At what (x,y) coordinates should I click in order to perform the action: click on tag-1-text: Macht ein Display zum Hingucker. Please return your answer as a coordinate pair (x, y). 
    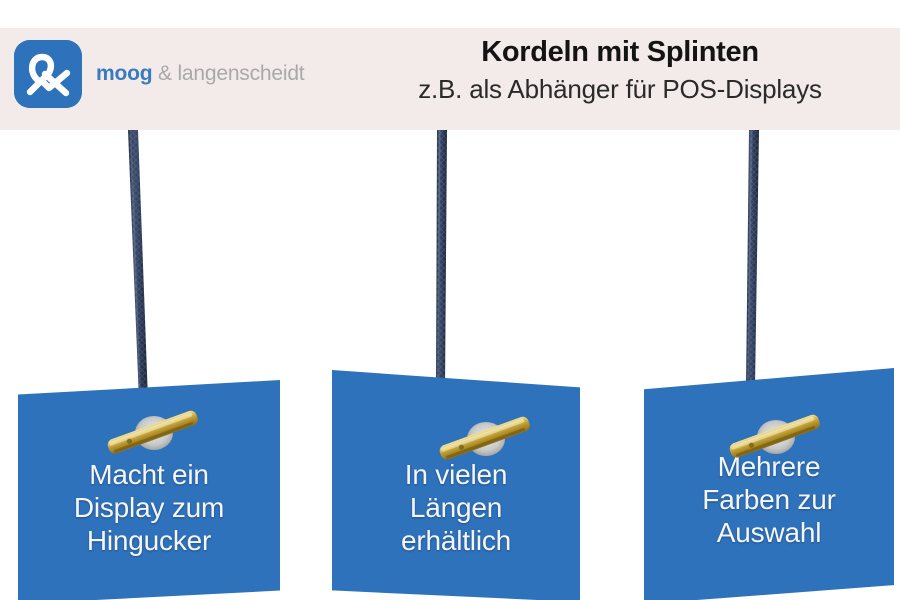
    Looking at the image, I should click on (149, 507).